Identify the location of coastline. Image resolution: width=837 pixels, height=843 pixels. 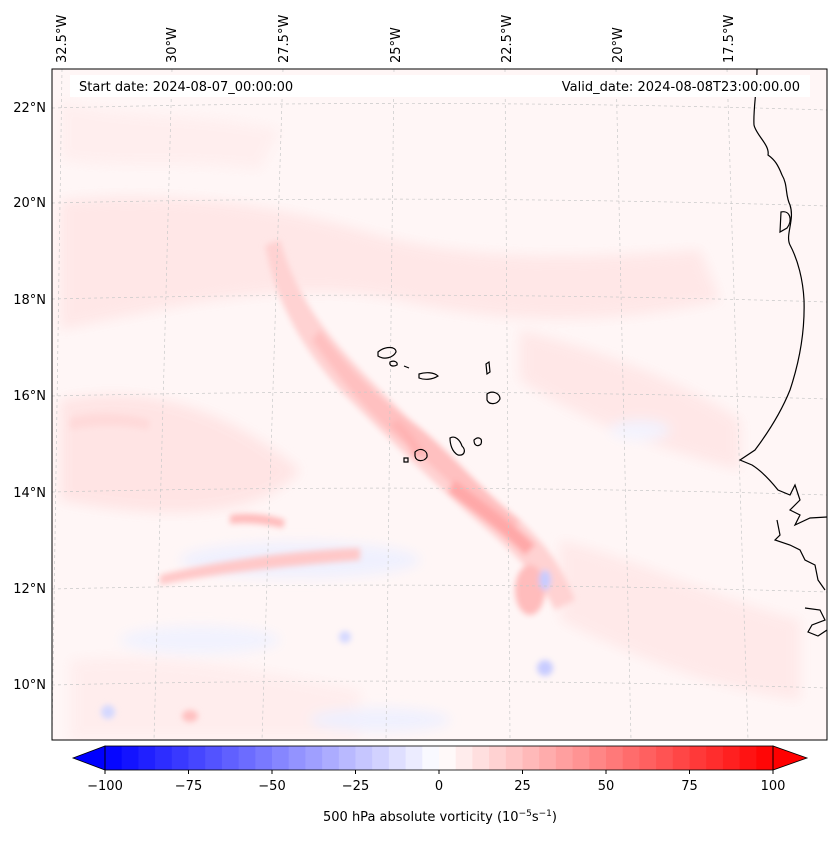
(782, 353).